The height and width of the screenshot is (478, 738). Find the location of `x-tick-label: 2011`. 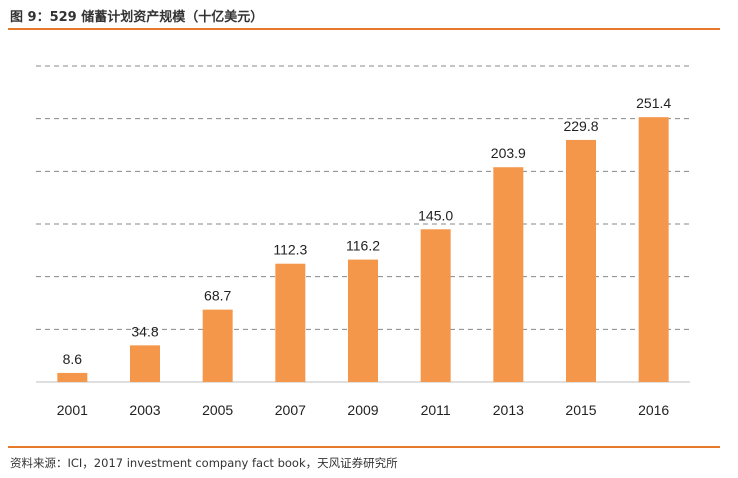

x-tick-label: 2011 is located at coordinates (436, 410).